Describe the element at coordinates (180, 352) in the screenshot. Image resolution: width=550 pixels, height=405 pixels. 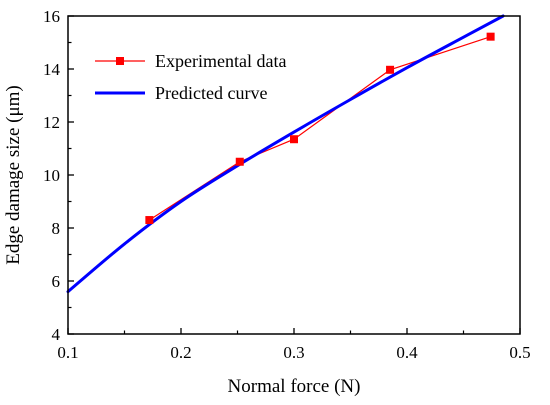
I see `x-tick-label: 0.2` at that location.